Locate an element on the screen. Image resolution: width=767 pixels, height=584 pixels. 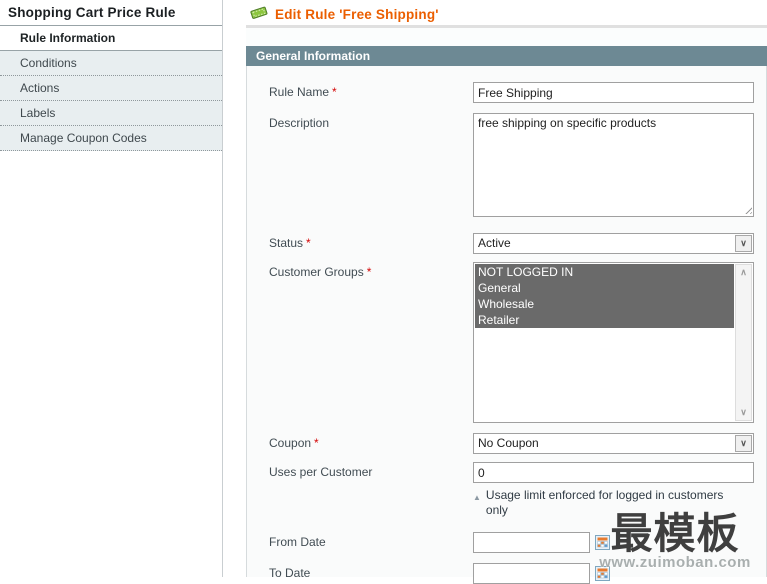
uses-per-customer-input is located at coordinates (613, 472).